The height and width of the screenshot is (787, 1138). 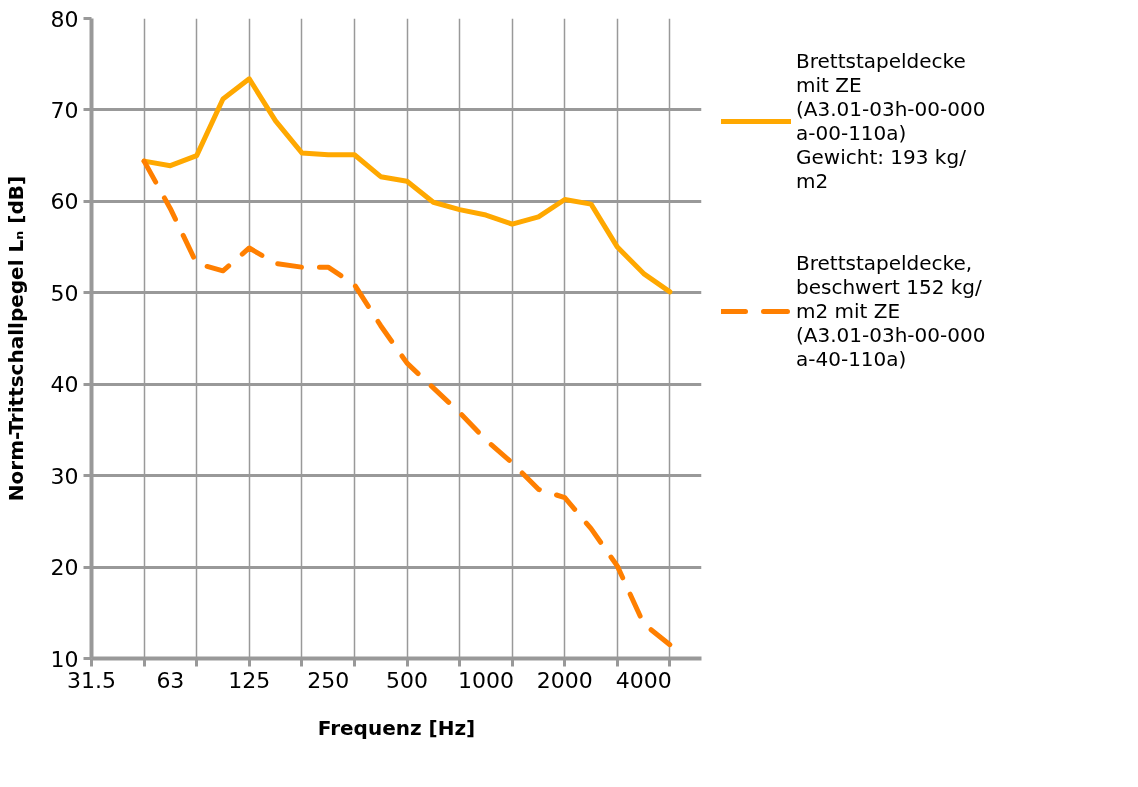 I want to click on y-tick-label: 50, so click(x=64, y=293).